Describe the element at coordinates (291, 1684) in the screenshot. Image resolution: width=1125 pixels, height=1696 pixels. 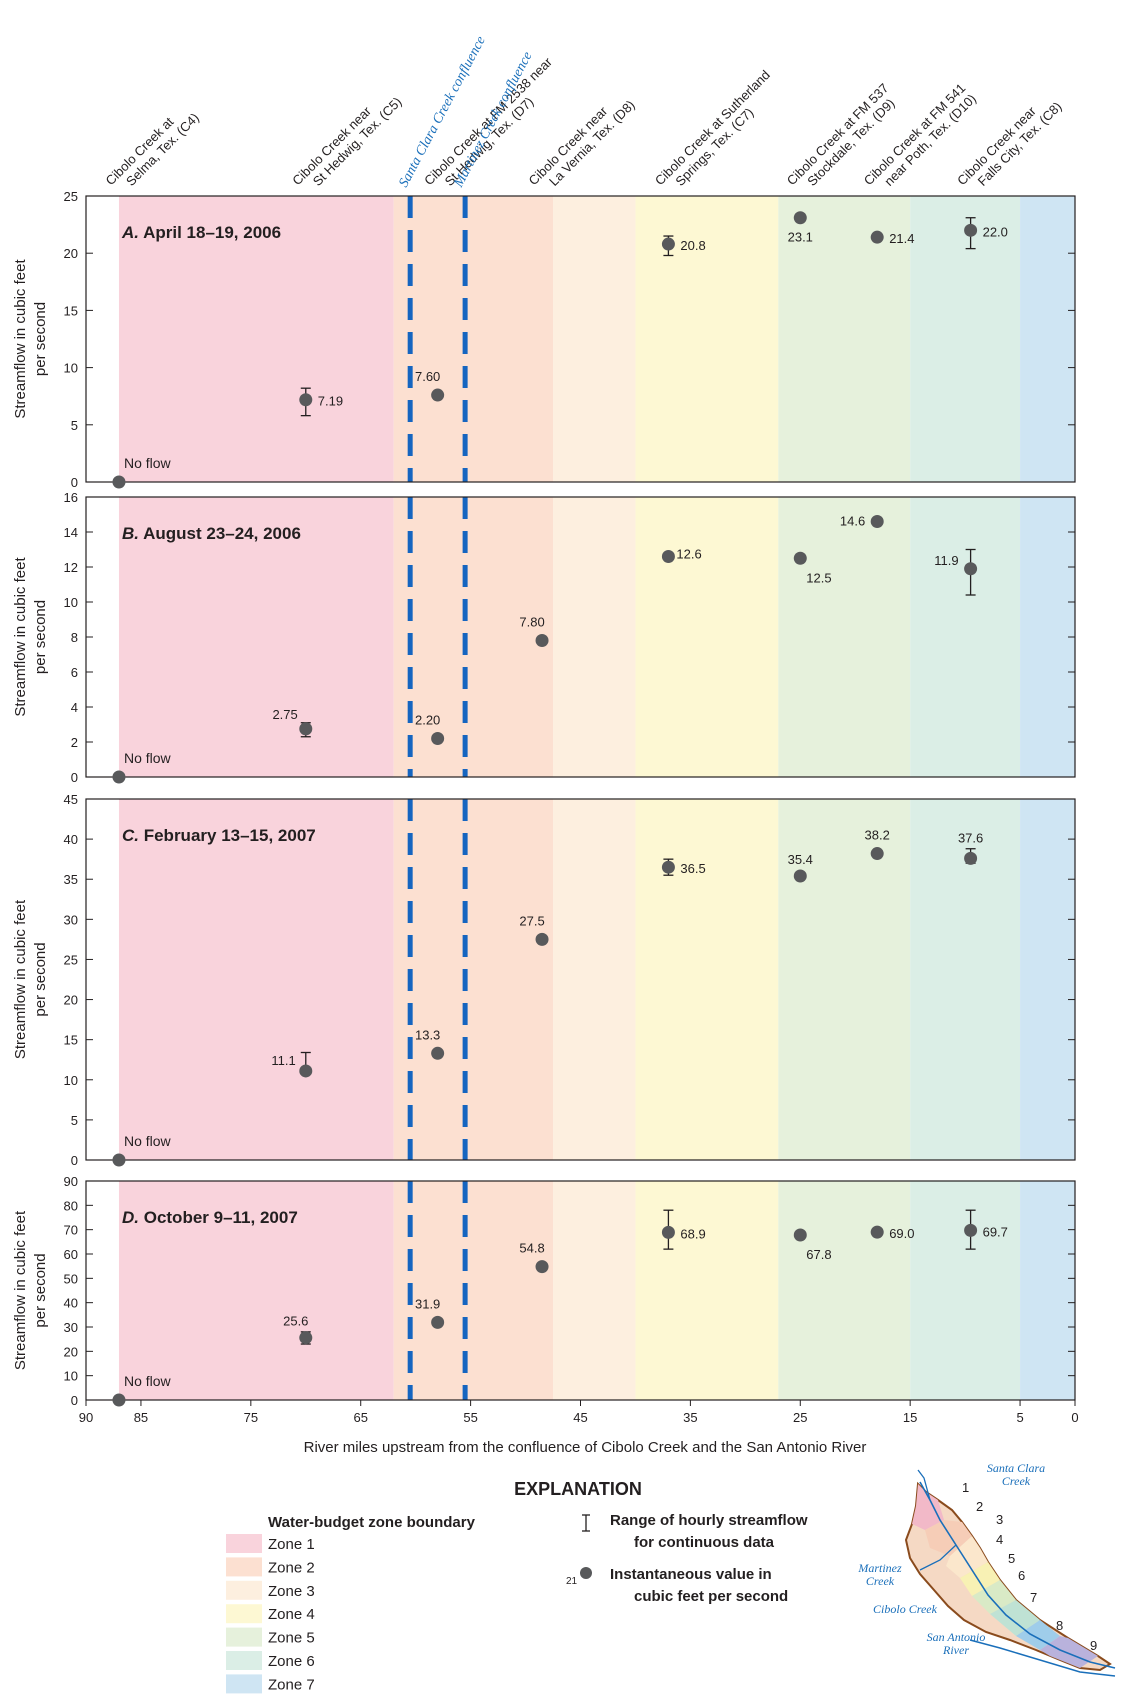
I see `zone-legend-label-7: Zone 7` at that location.